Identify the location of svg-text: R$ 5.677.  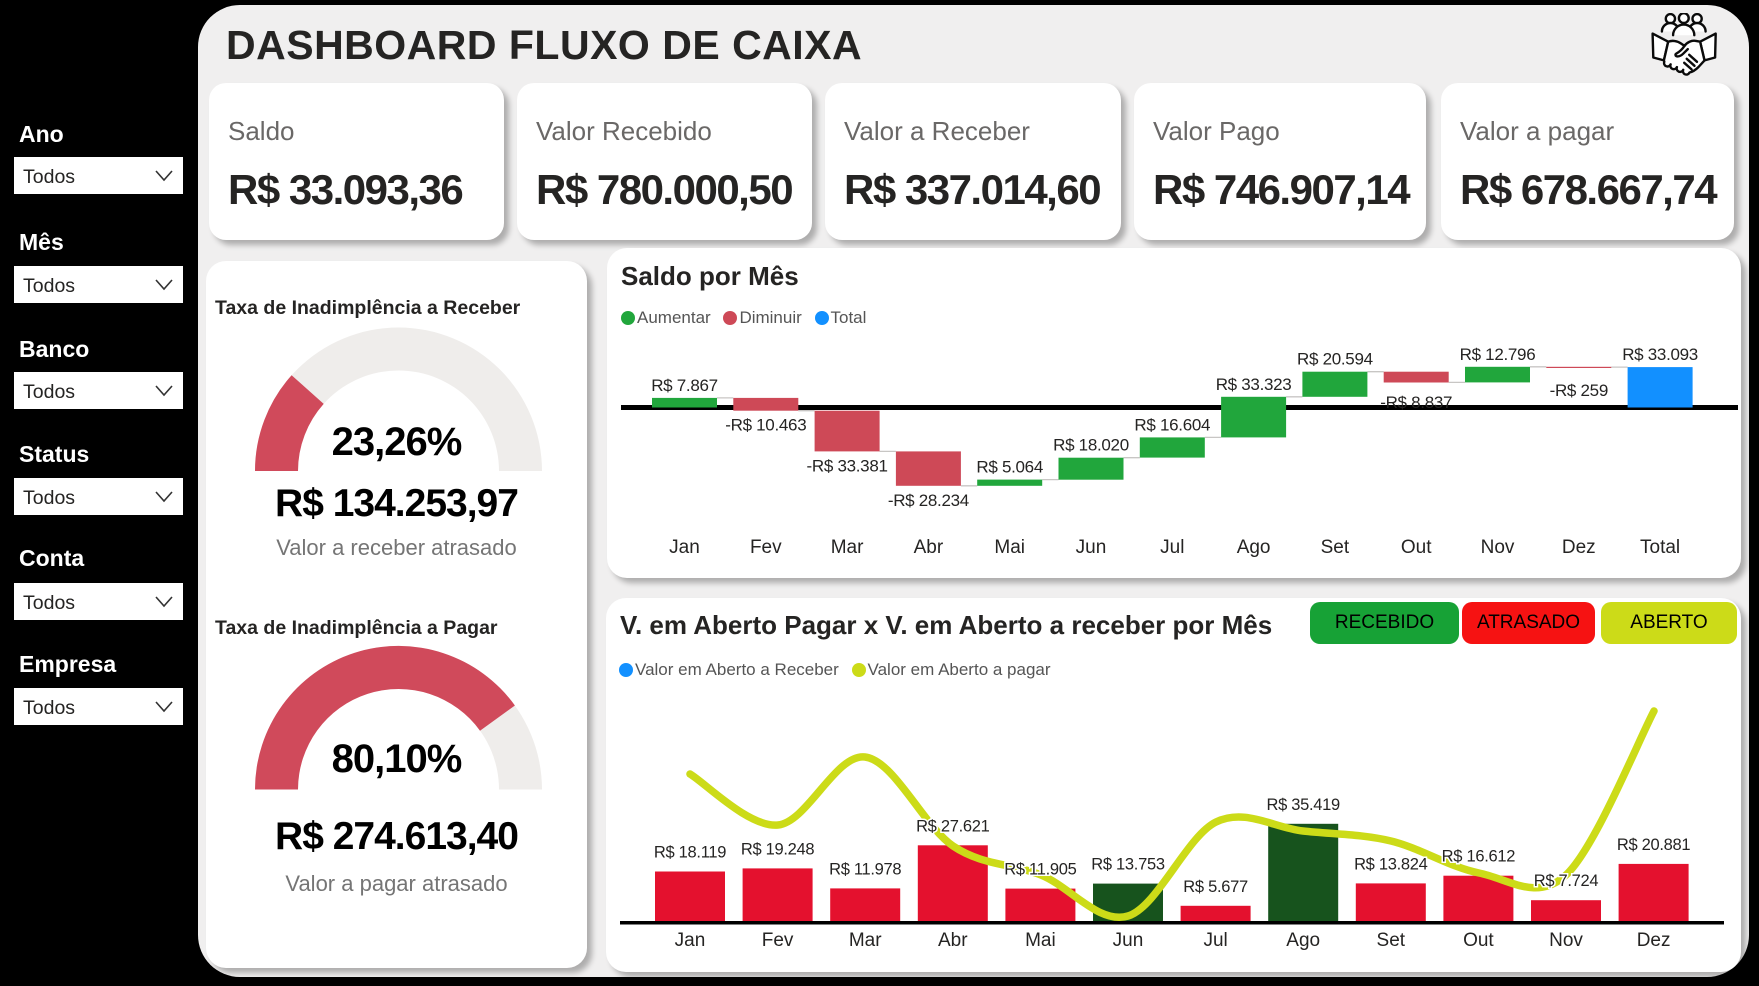
(1215, 887).